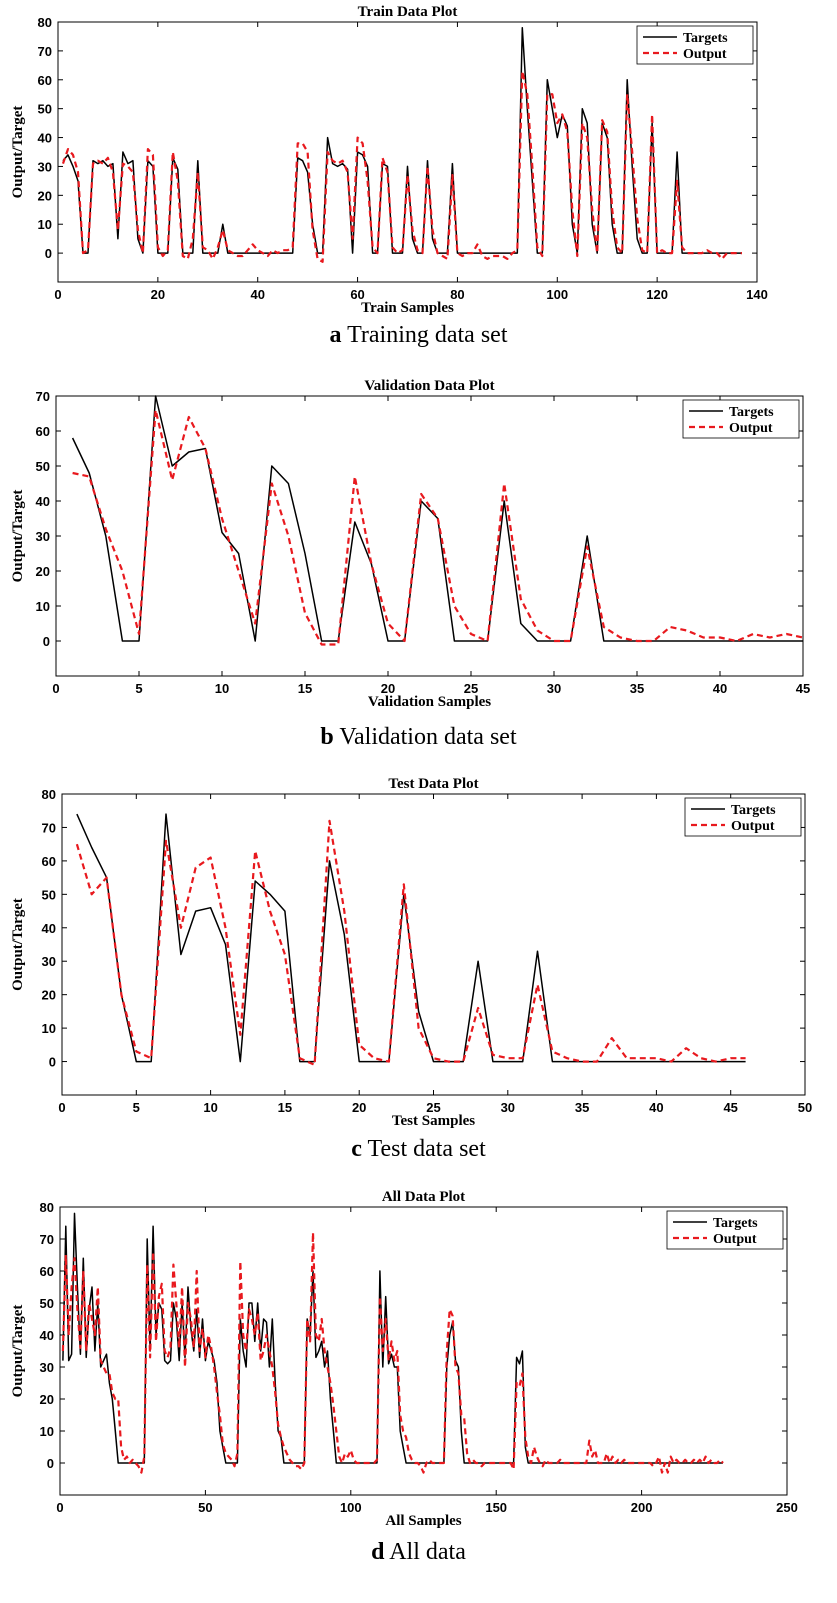  What do you see at coordinates (408, 12) in the screenshot?
I see `chart-title: Train Data Plot` at bounding box center [408, 12].